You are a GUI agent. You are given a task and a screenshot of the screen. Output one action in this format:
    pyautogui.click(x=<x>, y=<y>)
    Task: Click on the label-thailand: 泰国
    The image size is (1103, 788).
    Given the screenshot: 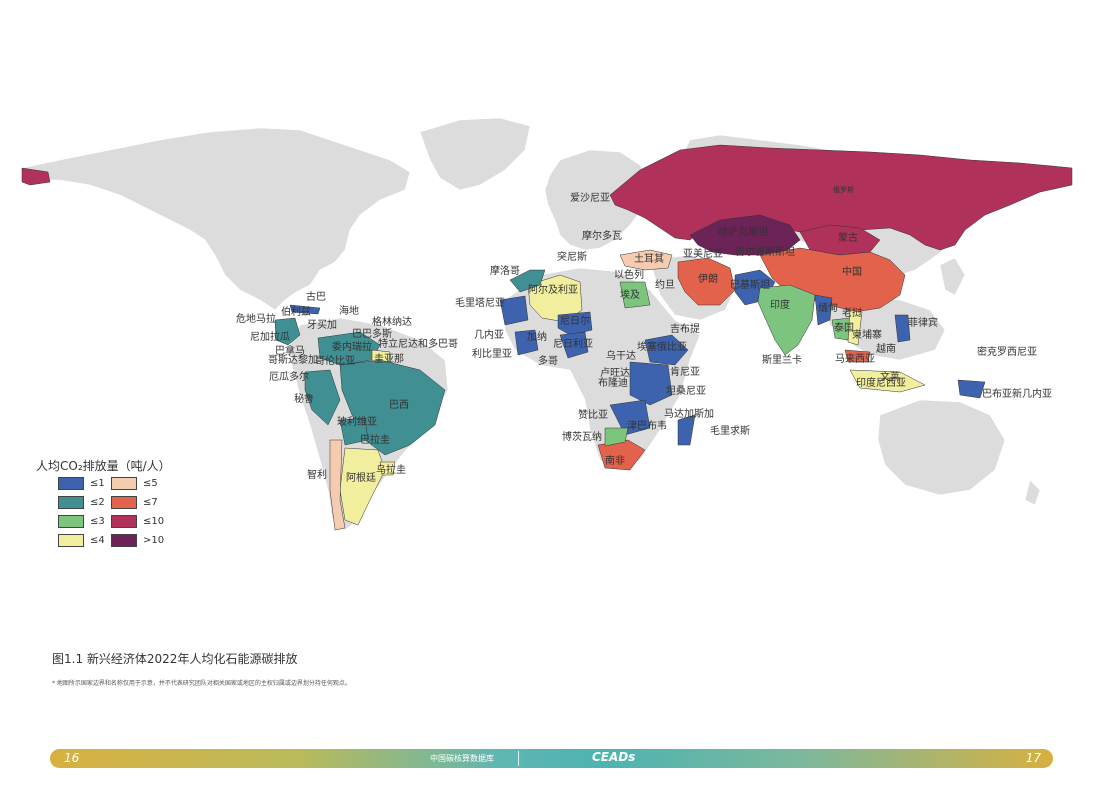 What is the action you would take?
    pyautogui.click(x=844, y=327)
    